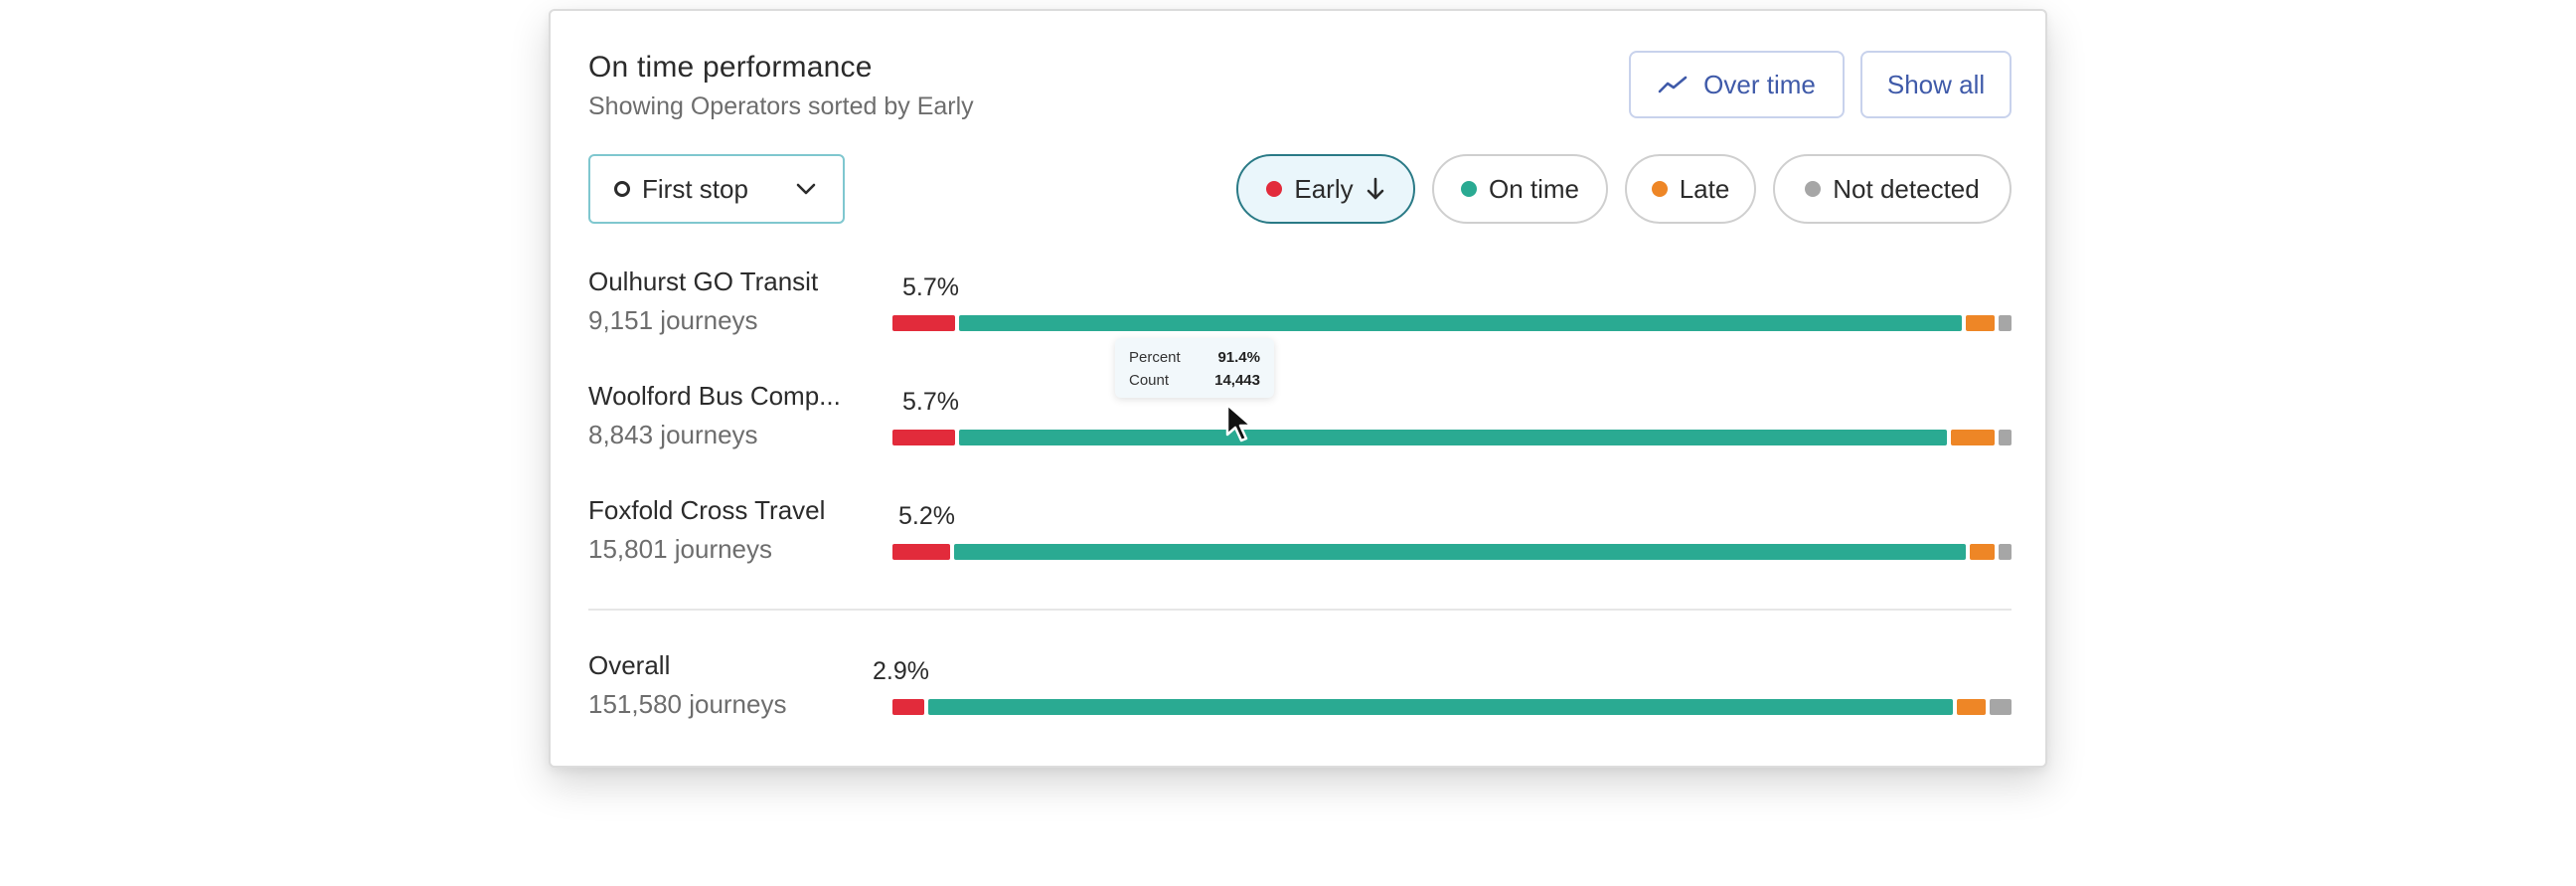  I want to click on card-title: On time performance, so click(730, 68).